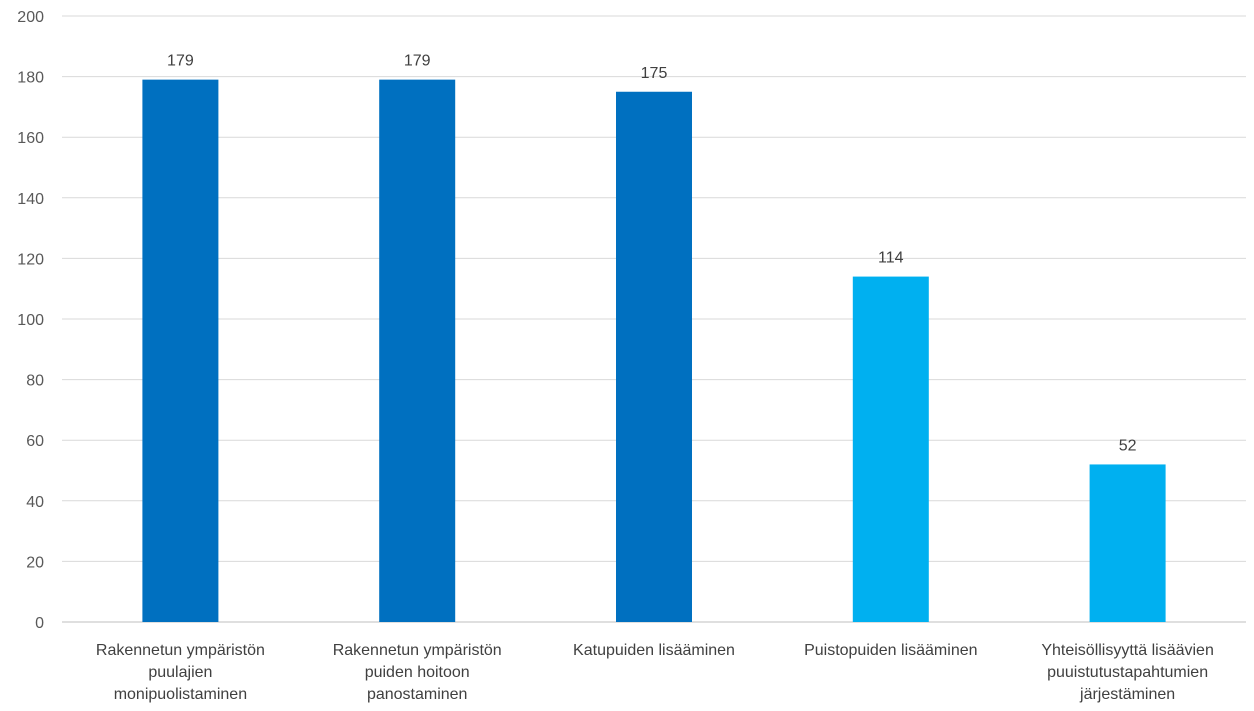 The width and height of the screenshot is (1254, 711). What do you see at coordinates (1127, 694) in the screenshot?
I see `category-label-line: järjestäminen` at bounding box center [1127, 694].